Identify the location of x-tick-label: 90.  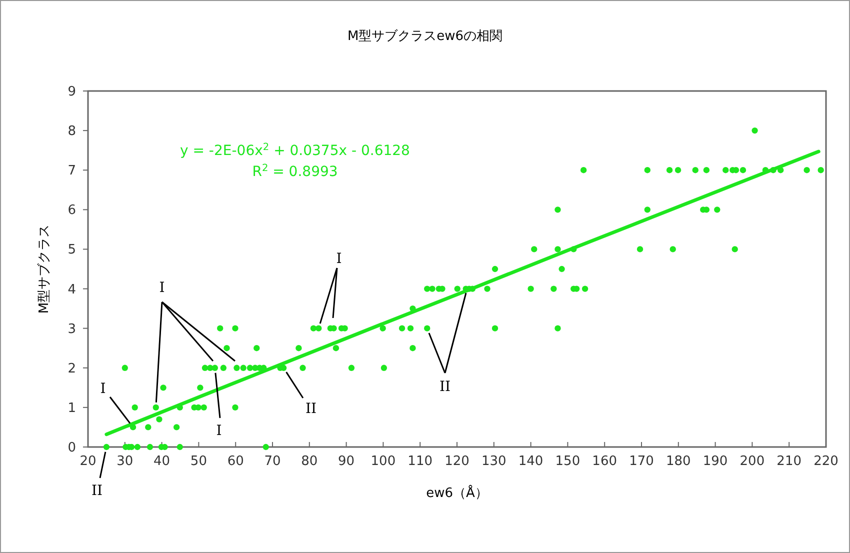
(346, 461).